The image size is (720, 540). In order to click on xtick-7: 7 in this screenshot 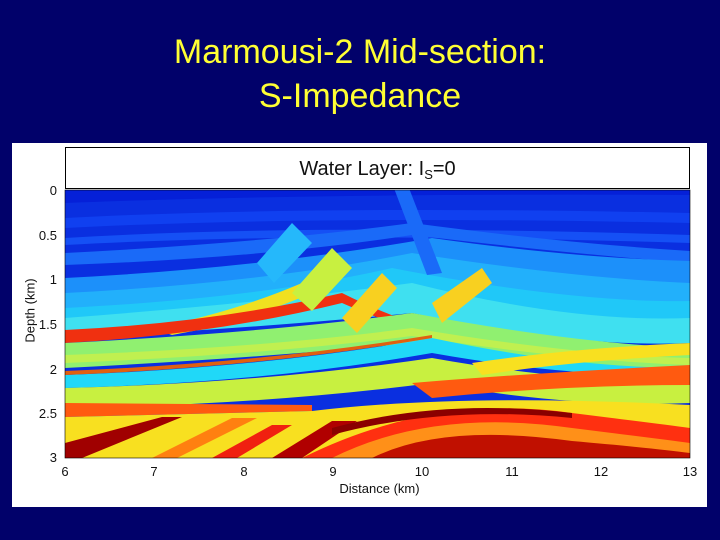, I will do `click(154, 471)`.